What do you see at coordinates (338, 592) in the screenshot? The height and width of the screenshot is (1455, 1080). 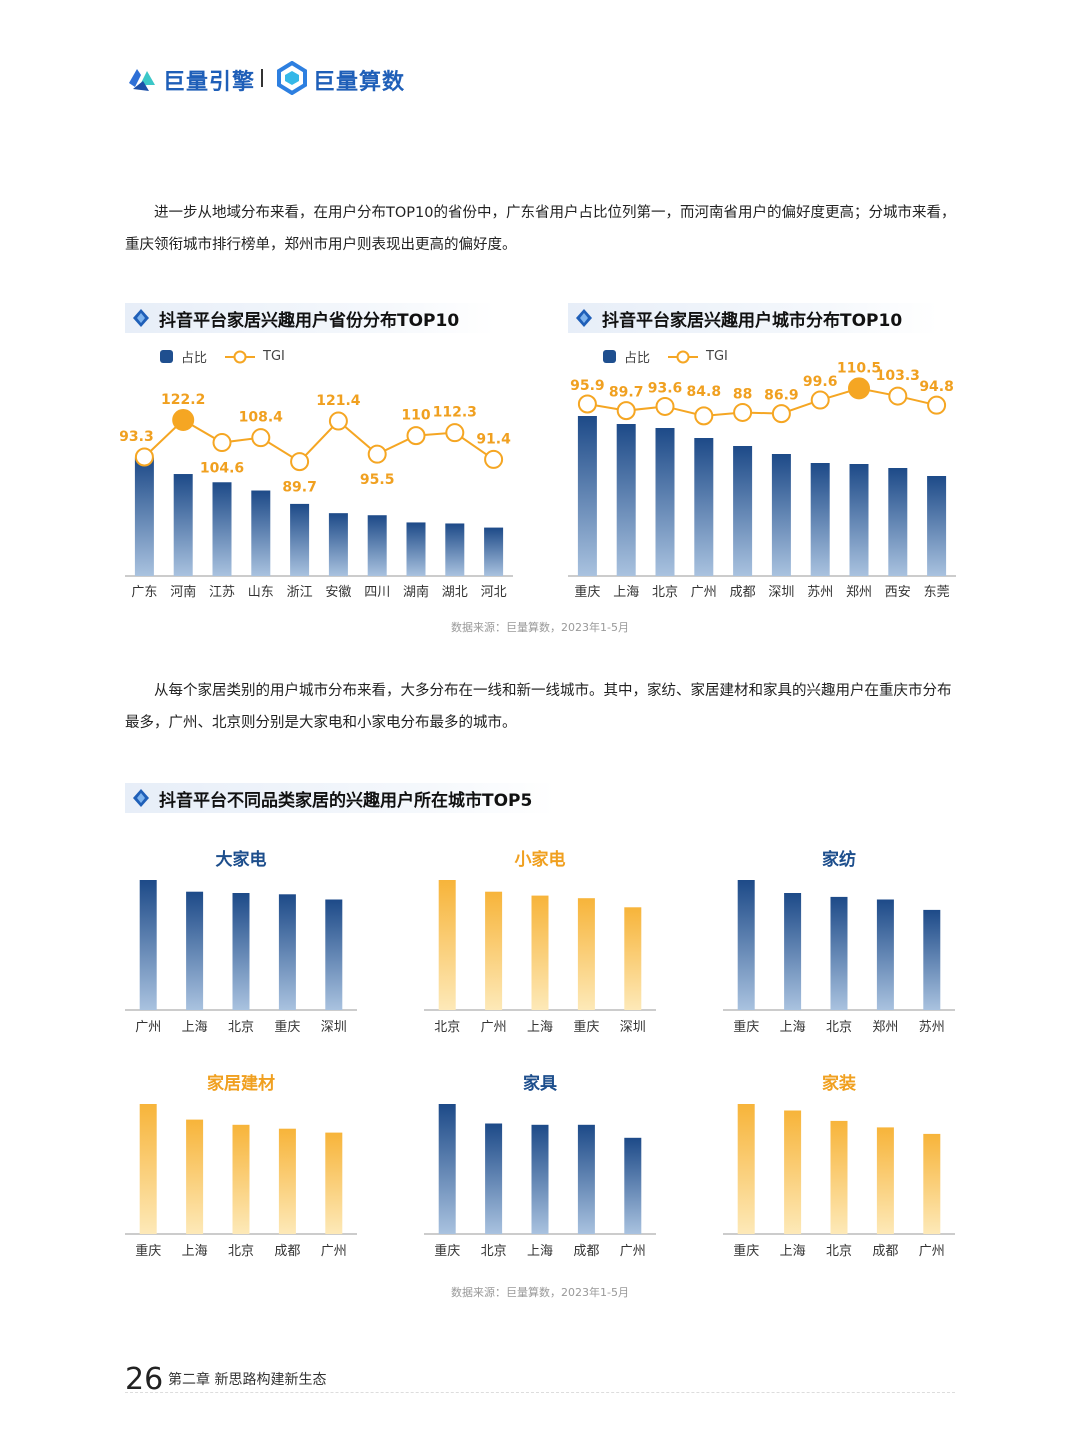 I see `x-tick-label: 安徽` at bounding box center [338, 592].